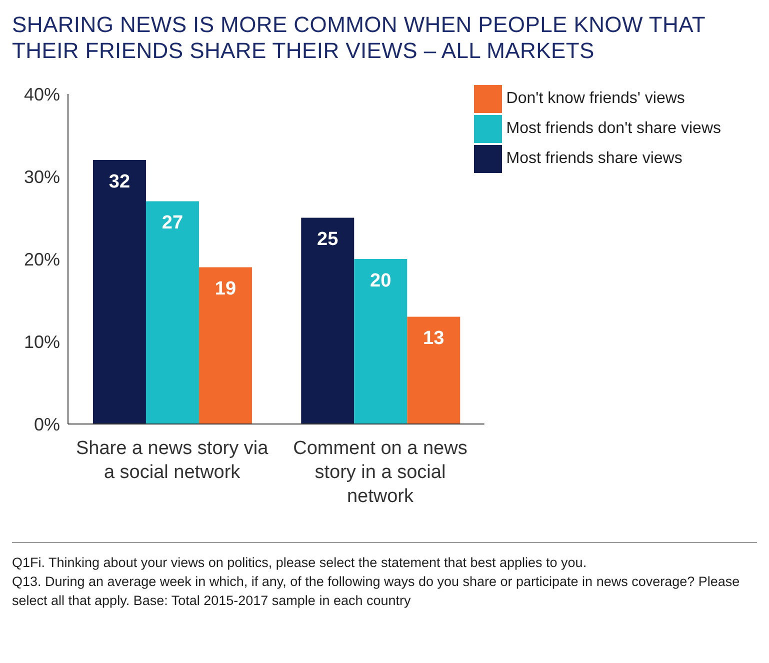  I want to click on text: Q13. During an average week in which, if any, of the following ways do you share or participate in news coverage? Please select all that apply. Base: Total 2015-2017 sample in each country, so click(376, 591).